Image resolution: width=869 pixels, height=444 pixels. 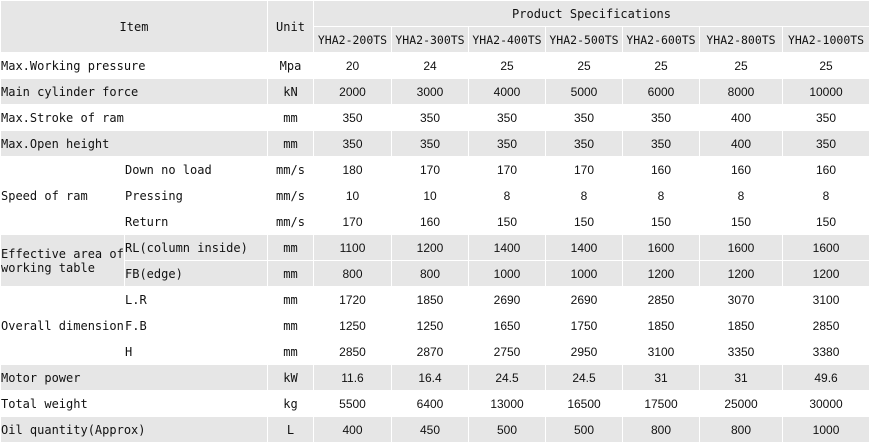 I want to click on cell-value: 450, so click(x=430, y=429).